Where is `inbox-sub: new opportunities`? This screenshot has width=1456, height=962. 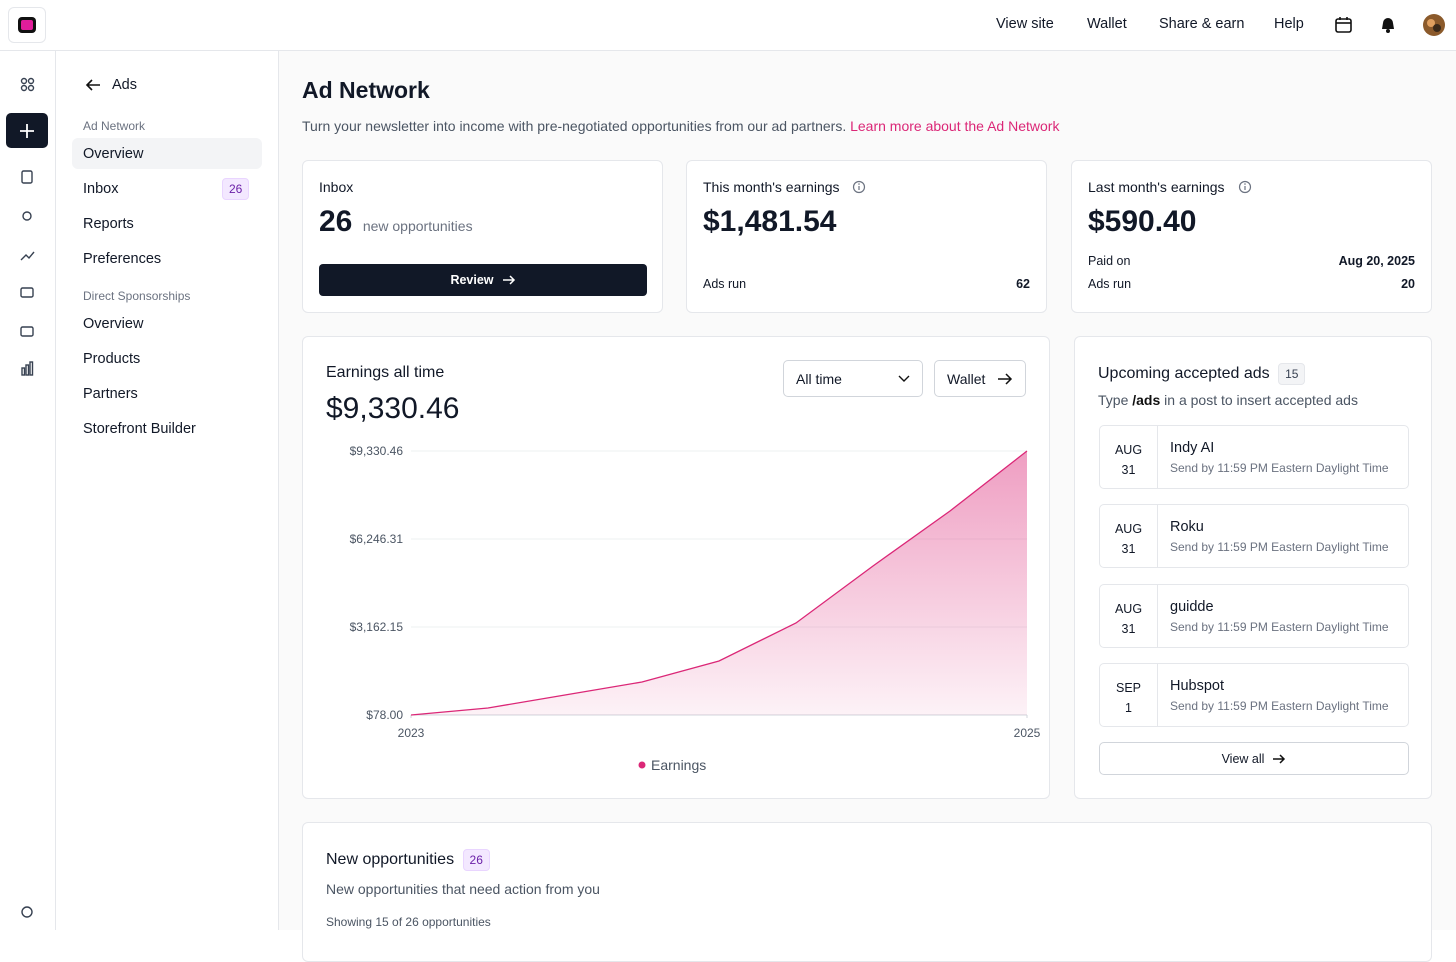
inbox-sub: new opportunities is located at coordinates (417, 226).